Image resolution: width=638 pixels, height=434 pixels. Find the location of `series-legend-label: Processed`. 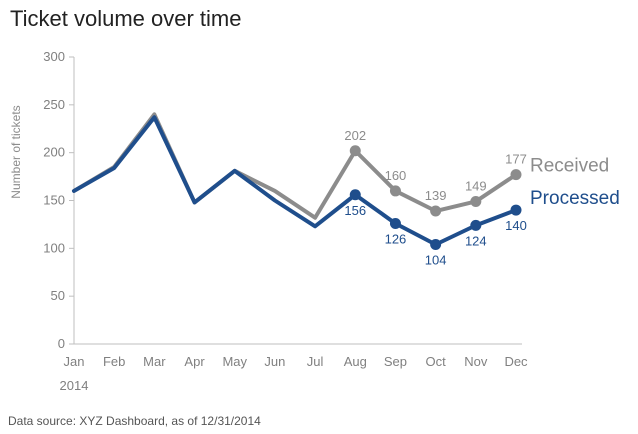

series-legend-label: Processed is located at coordinates (575, 198).